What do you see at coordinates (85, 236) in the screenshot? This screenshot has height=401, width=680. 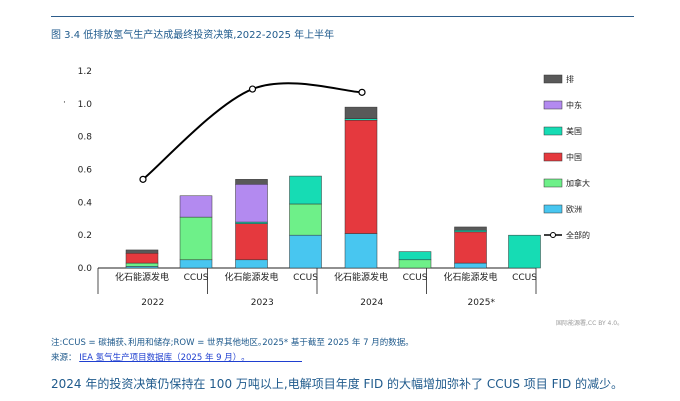 I see `y-tick-label: 0.2` at bounding box center [85, 236].